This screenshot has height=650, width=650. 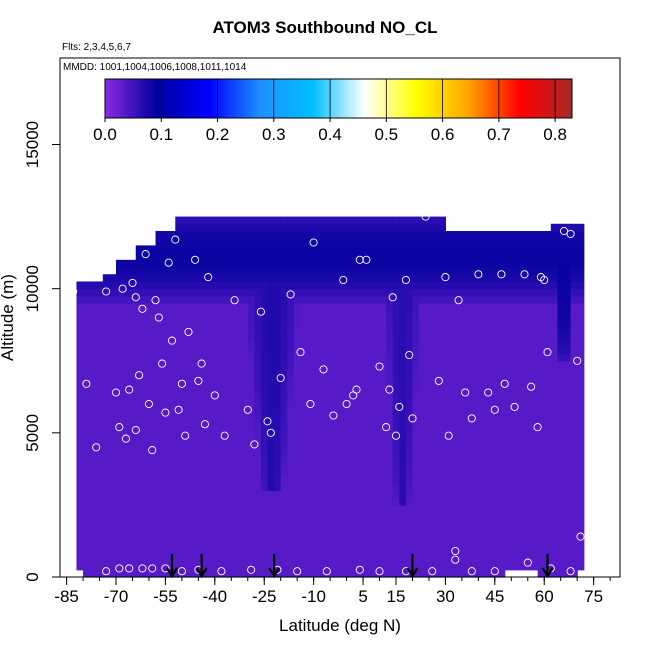 What do you see at coordinates (66, 596) in the screenshot?
I see `x-tick-label: -85` at bounding box center [66, 596].